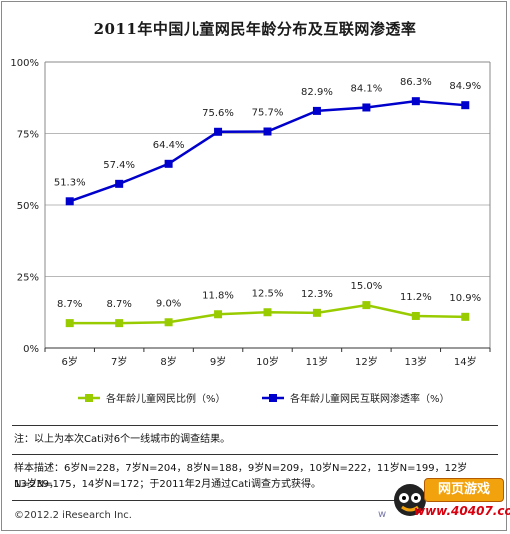 This screenshot has height=534, width=510. Describe the element at coordinates (366, 361) in the screenshot. I see `x-tick-label: 12岁` at that location.